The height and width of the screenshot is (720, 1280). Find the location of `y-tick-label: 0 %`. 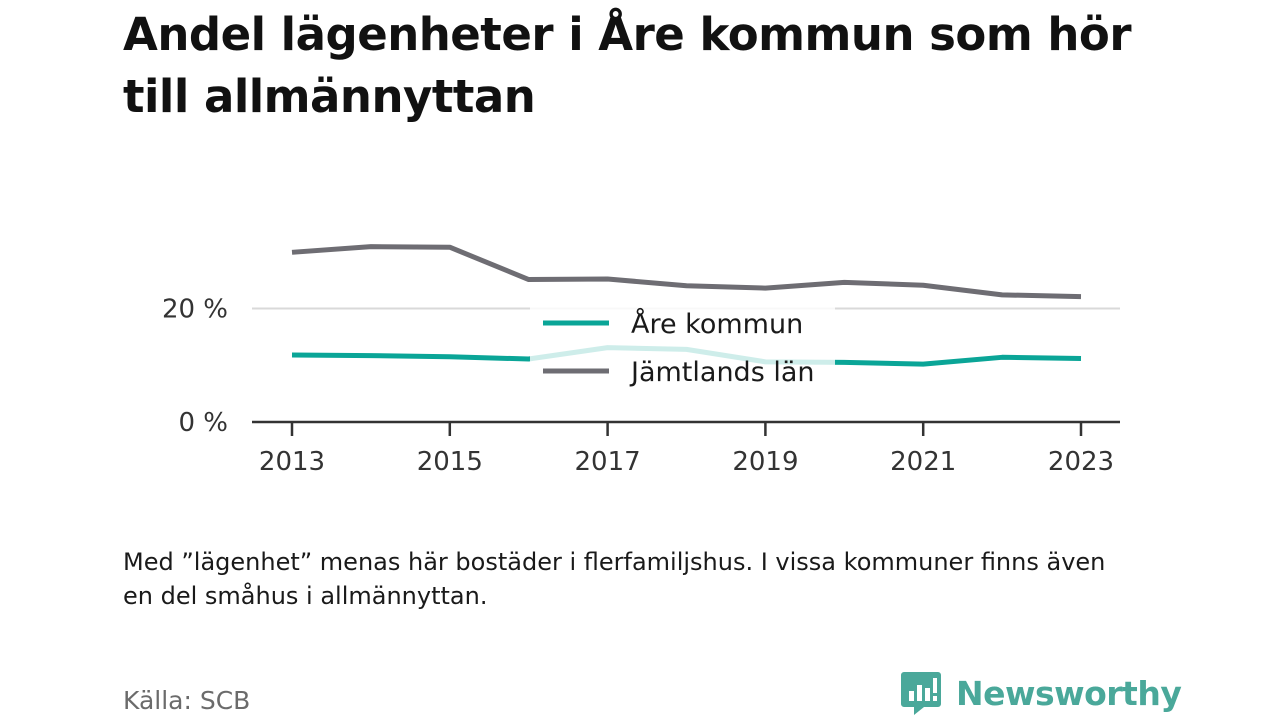

y-tick-label: 0 % is located at coordinates (203, 423).